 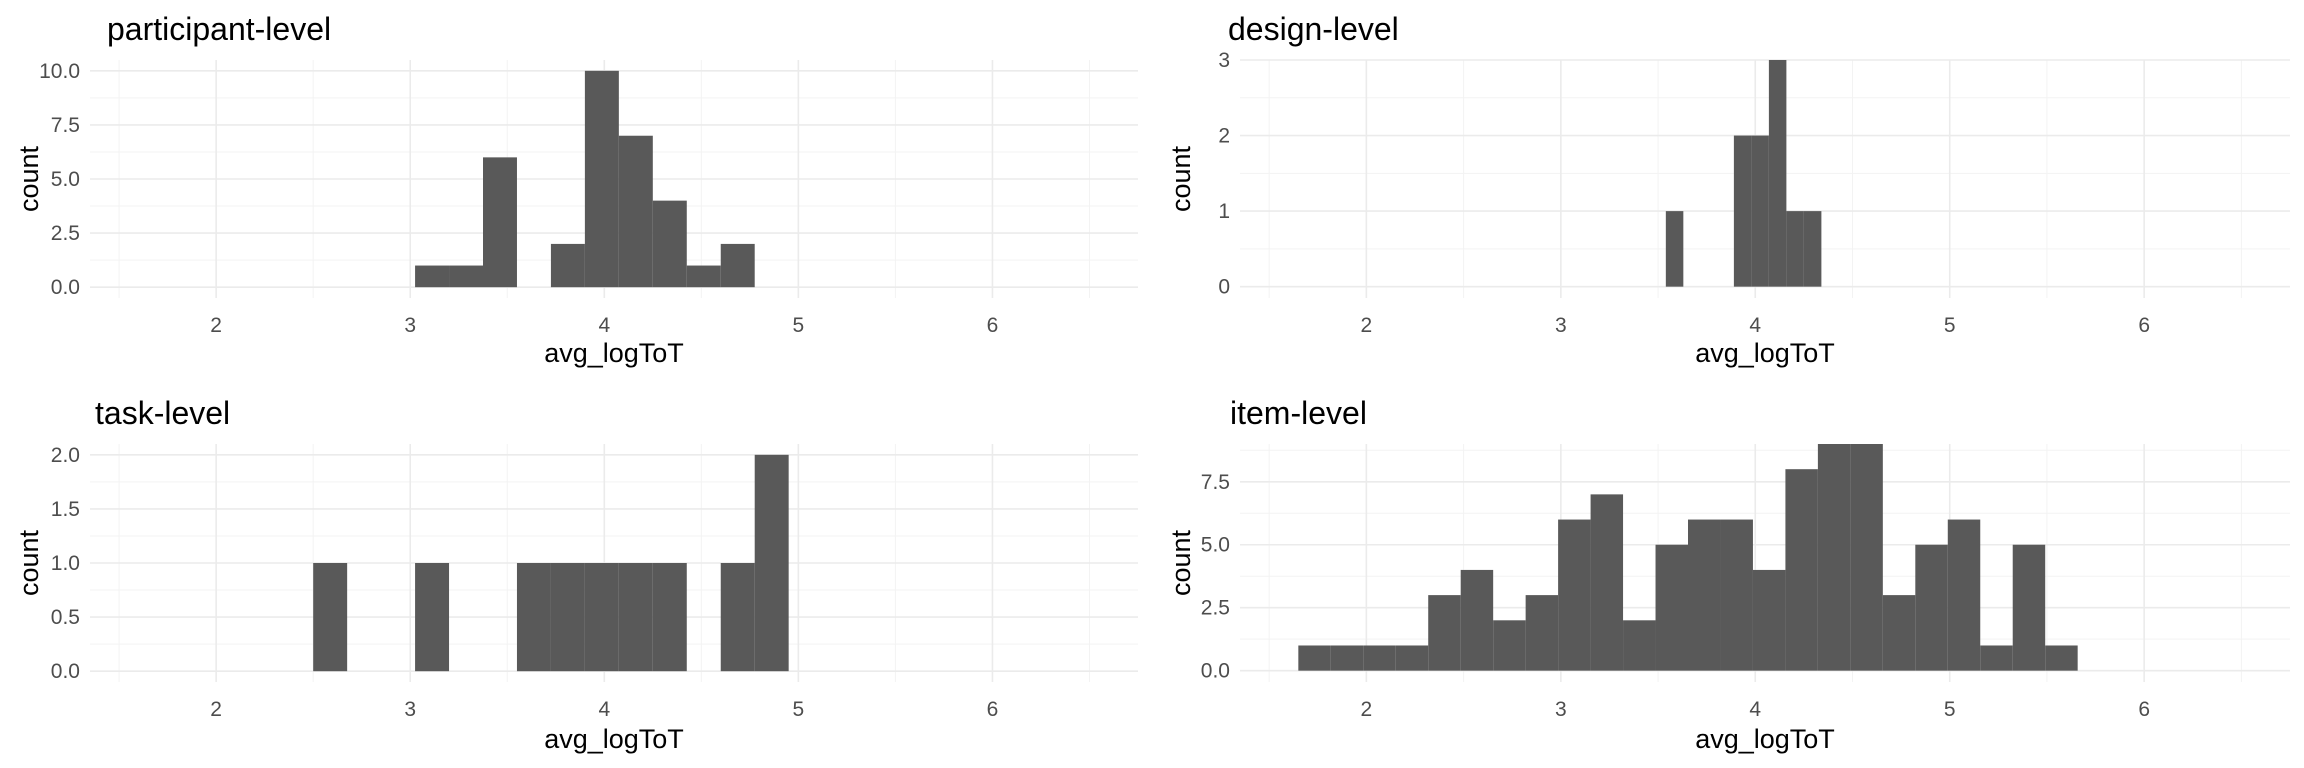 What do you see at coordinates (65, 455) in the screenshot?
I see `y-tick-label: 2.0` at bounding box center [65, 455].